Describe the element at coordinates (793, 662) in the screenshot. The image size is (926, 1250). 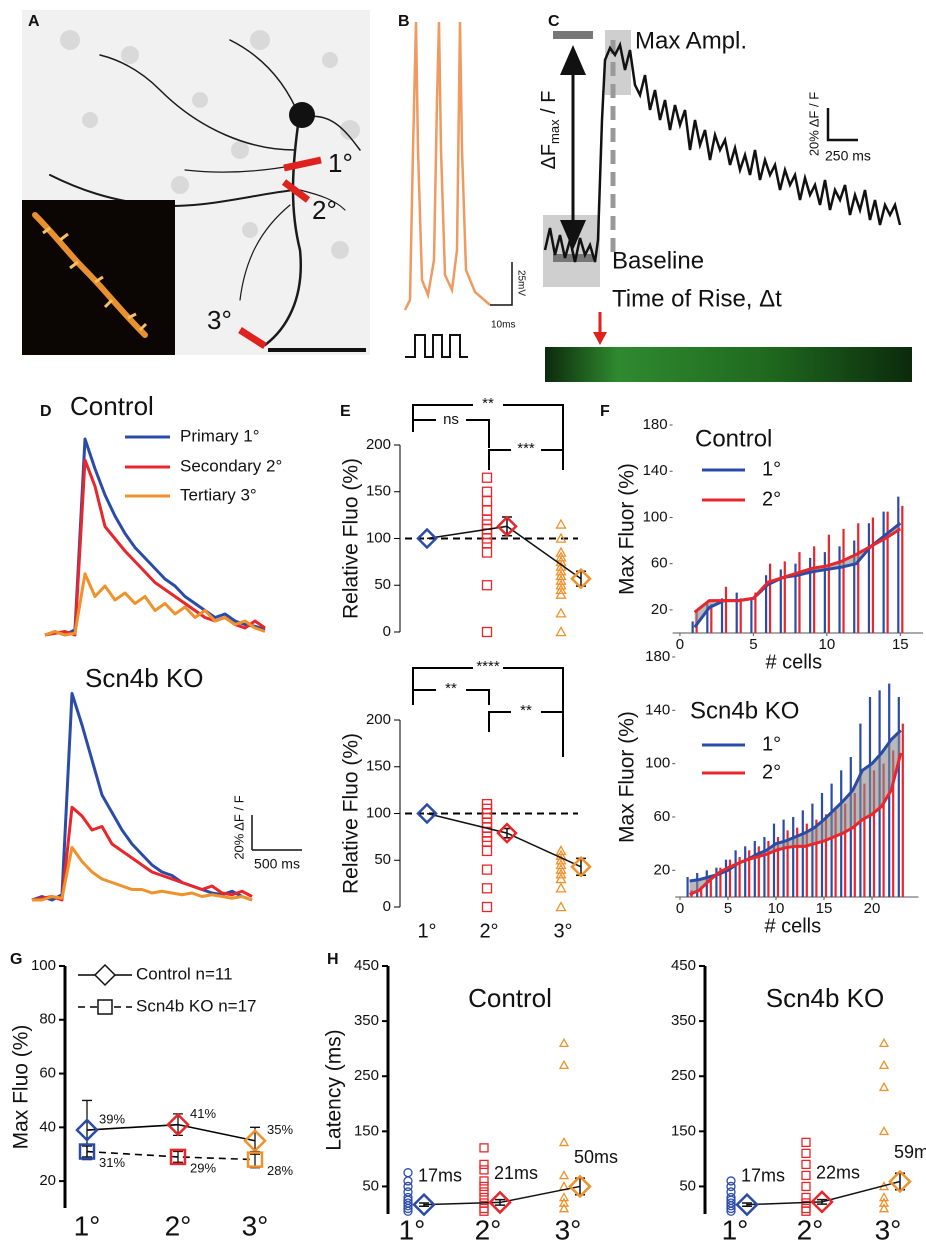
I see `x-axis-label: # cells` at that location.